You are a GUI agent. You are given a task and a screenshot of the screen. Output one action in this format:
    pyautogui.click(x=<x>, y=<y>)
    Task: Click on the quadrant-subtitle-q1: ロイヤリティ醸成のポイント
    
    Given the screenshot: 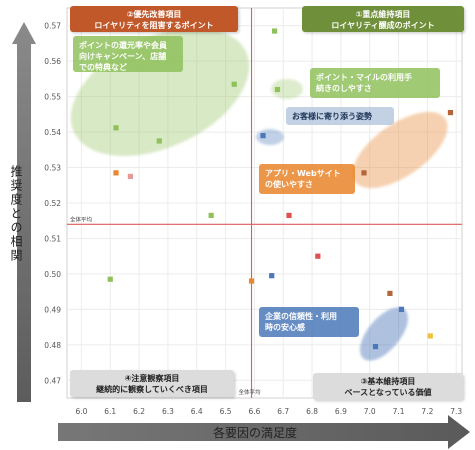 What is the action you would take?
    pyautogui.click(x=382, y=25)
    